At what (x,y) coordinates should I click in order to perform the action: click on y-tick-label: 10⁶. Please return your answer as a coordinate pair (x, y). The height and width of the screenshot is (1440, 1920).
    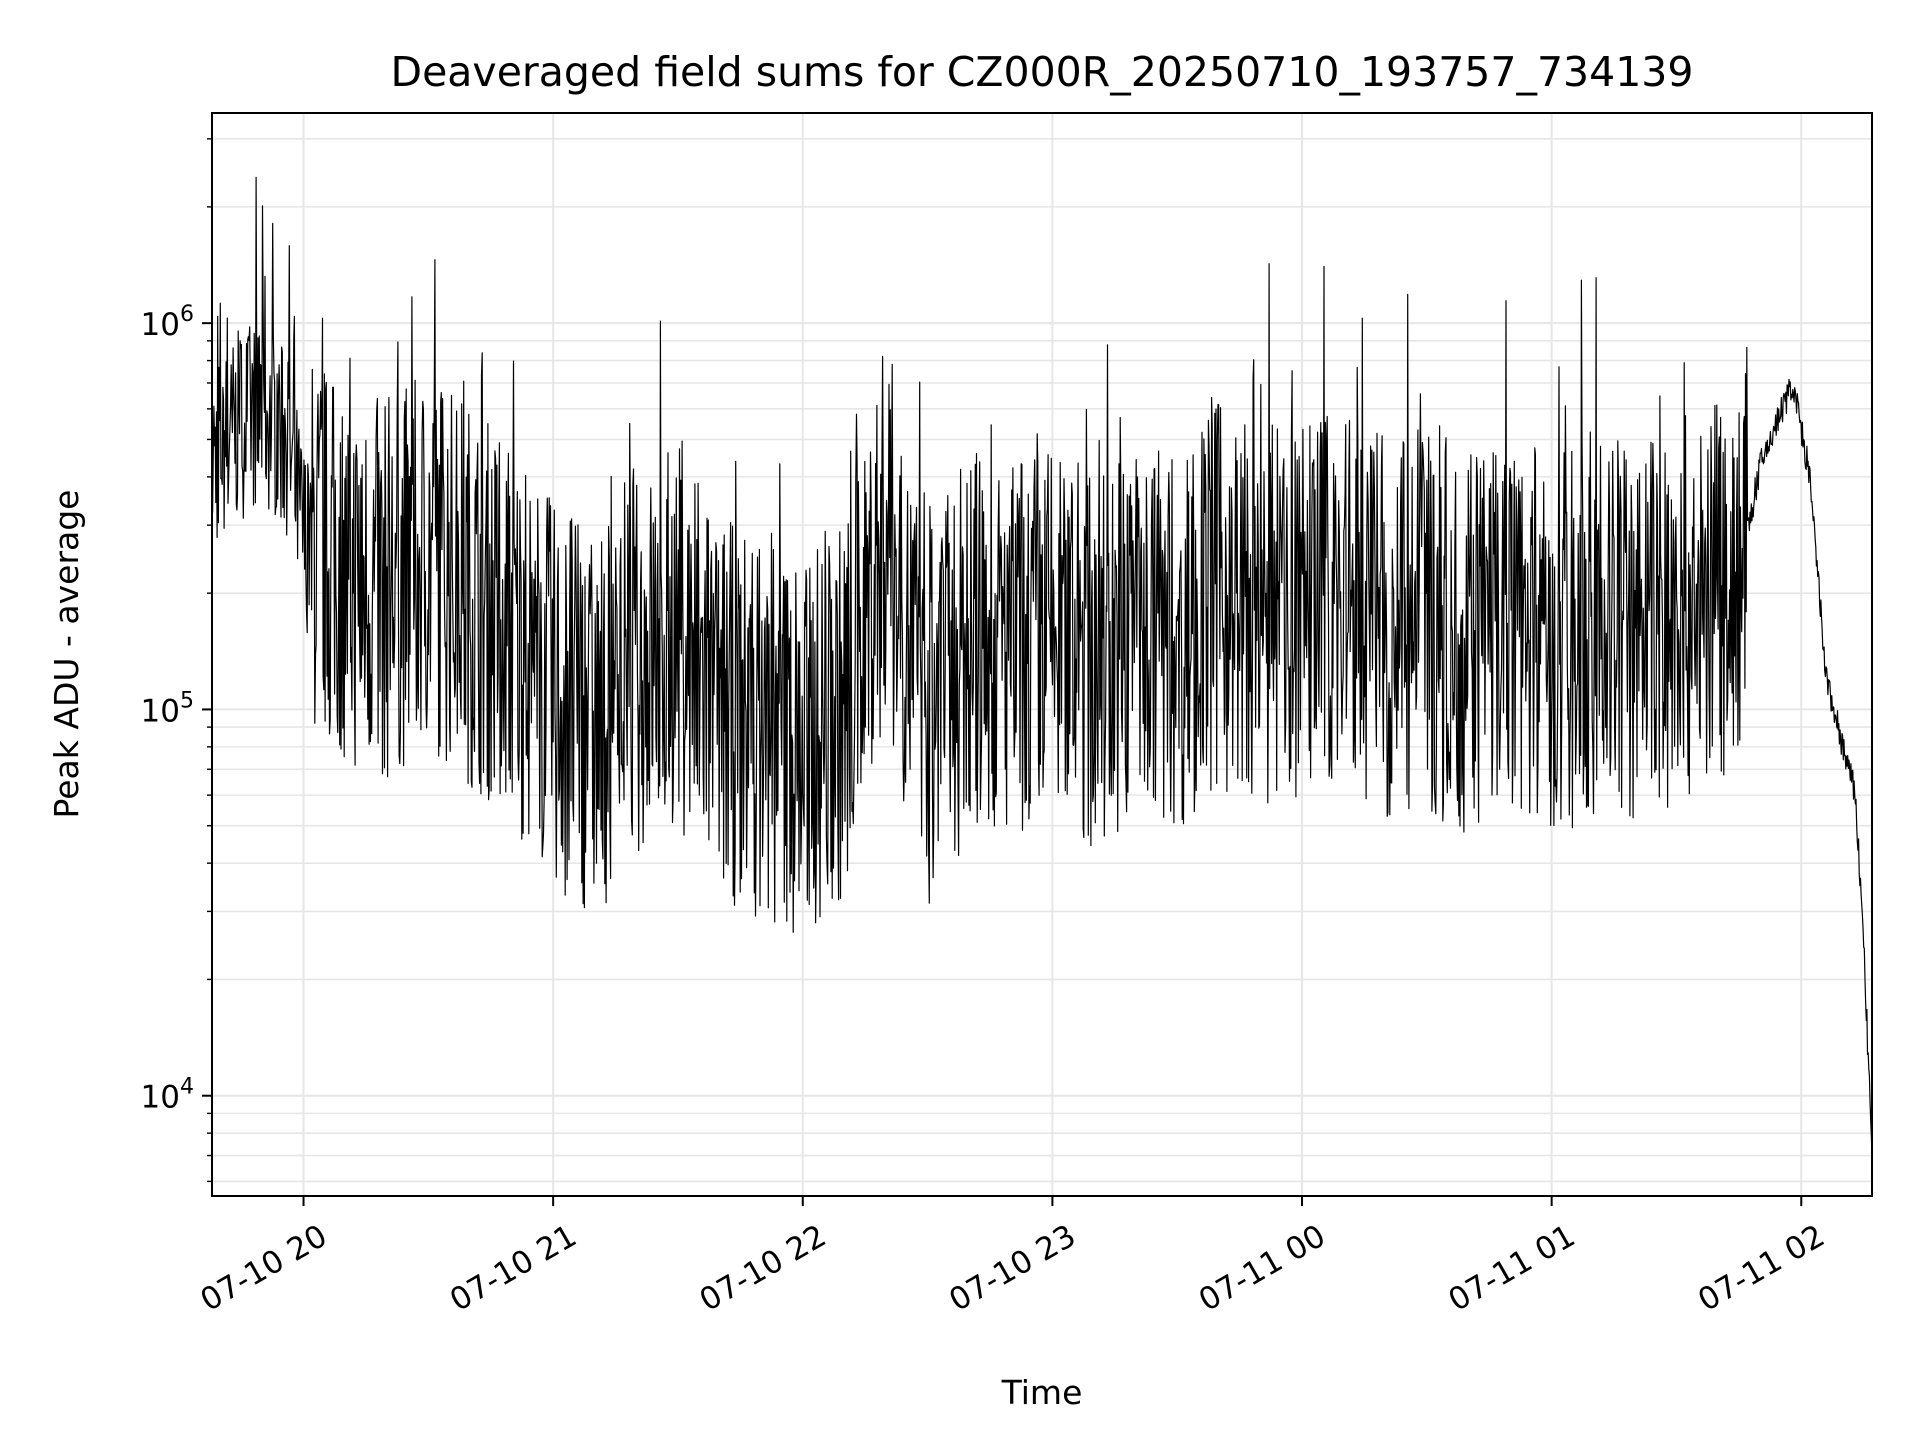
    Looking at the image, I should click on (167, 322).